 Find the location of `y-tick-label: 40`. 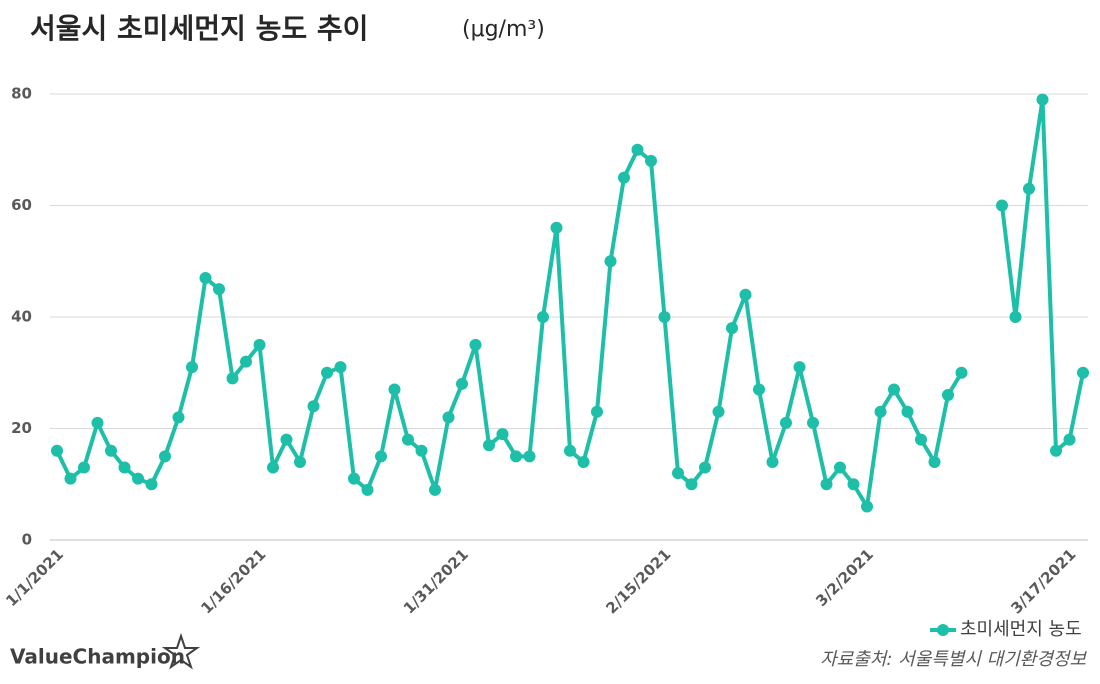

y-tick-label: 40 is located at coordinates (21, 317).